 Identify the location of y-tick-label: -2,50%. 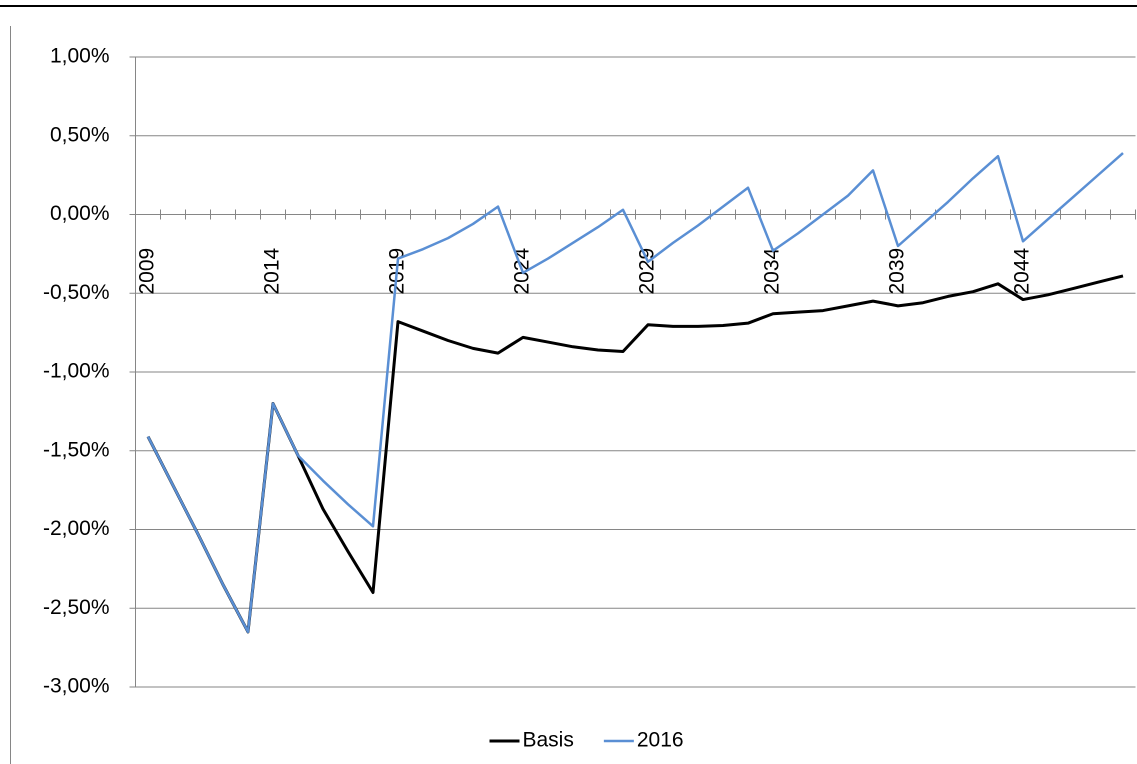
(76, 607).